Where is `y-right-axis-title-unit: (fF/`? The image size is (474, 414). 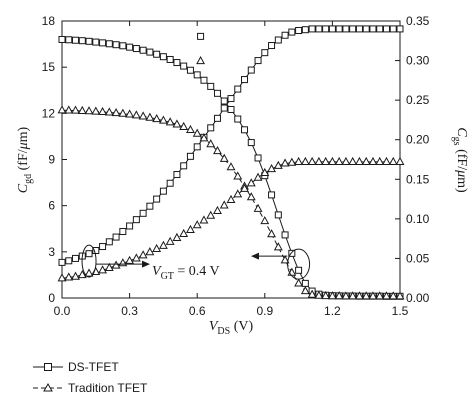
y-right-axis-title-unit: (fF/ is located at coordinates (461, 158).